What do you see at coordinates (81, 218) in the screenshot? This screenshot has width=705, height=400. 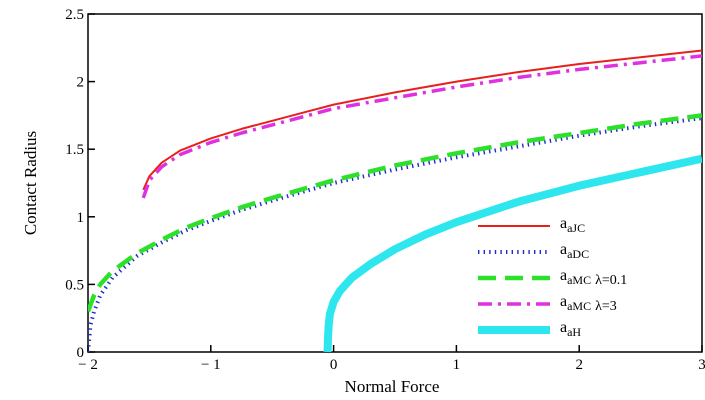 I see `y-tick-label: 1` at bounding box center [81, 218].